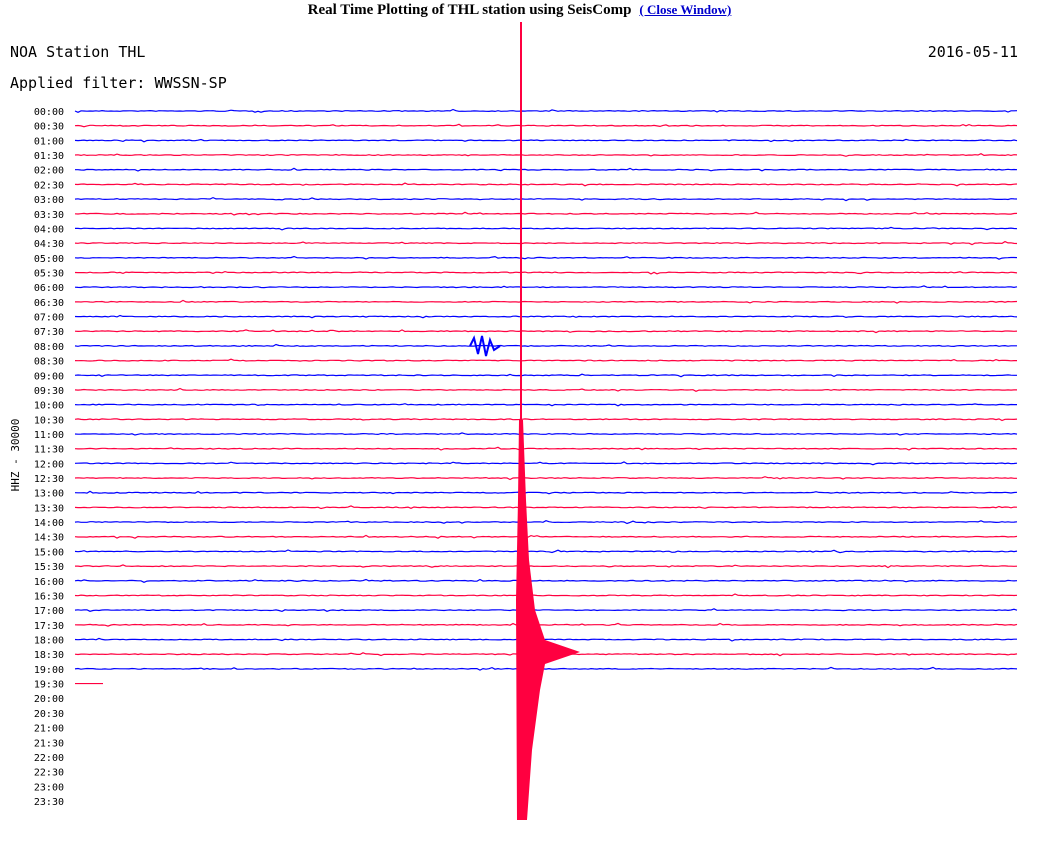 The image size is (1039, 850). Describe the element at coordinates (49, 229) in the screenshot. I see `row-label: 04:00` at that location.